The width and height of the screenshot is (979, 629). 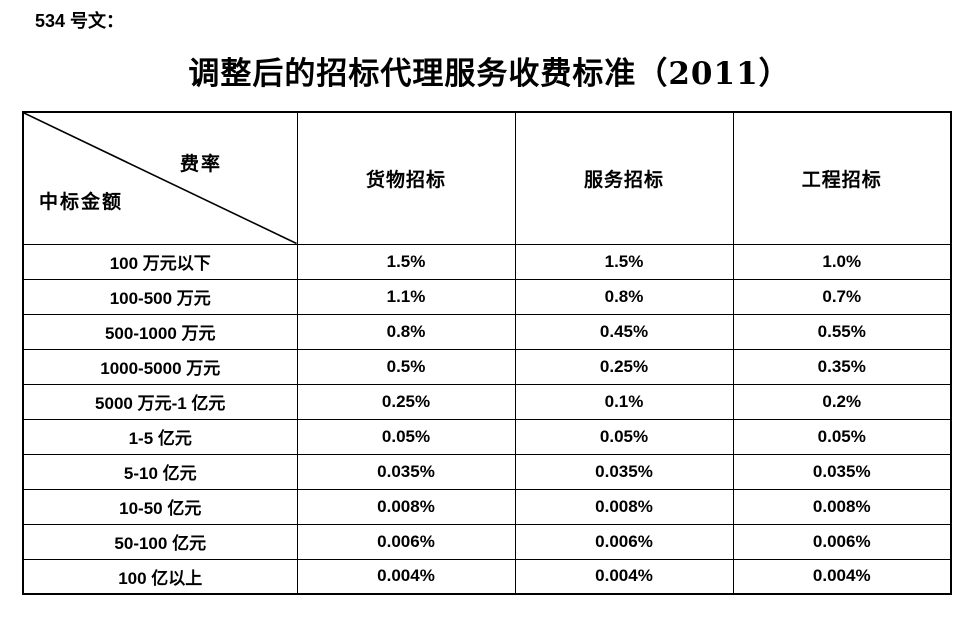 What do you see at coordinates (160, 366) in the screenshot?
I see `row-label-amount-range: 1000-5000 万元` at bounding box center [160, 366].